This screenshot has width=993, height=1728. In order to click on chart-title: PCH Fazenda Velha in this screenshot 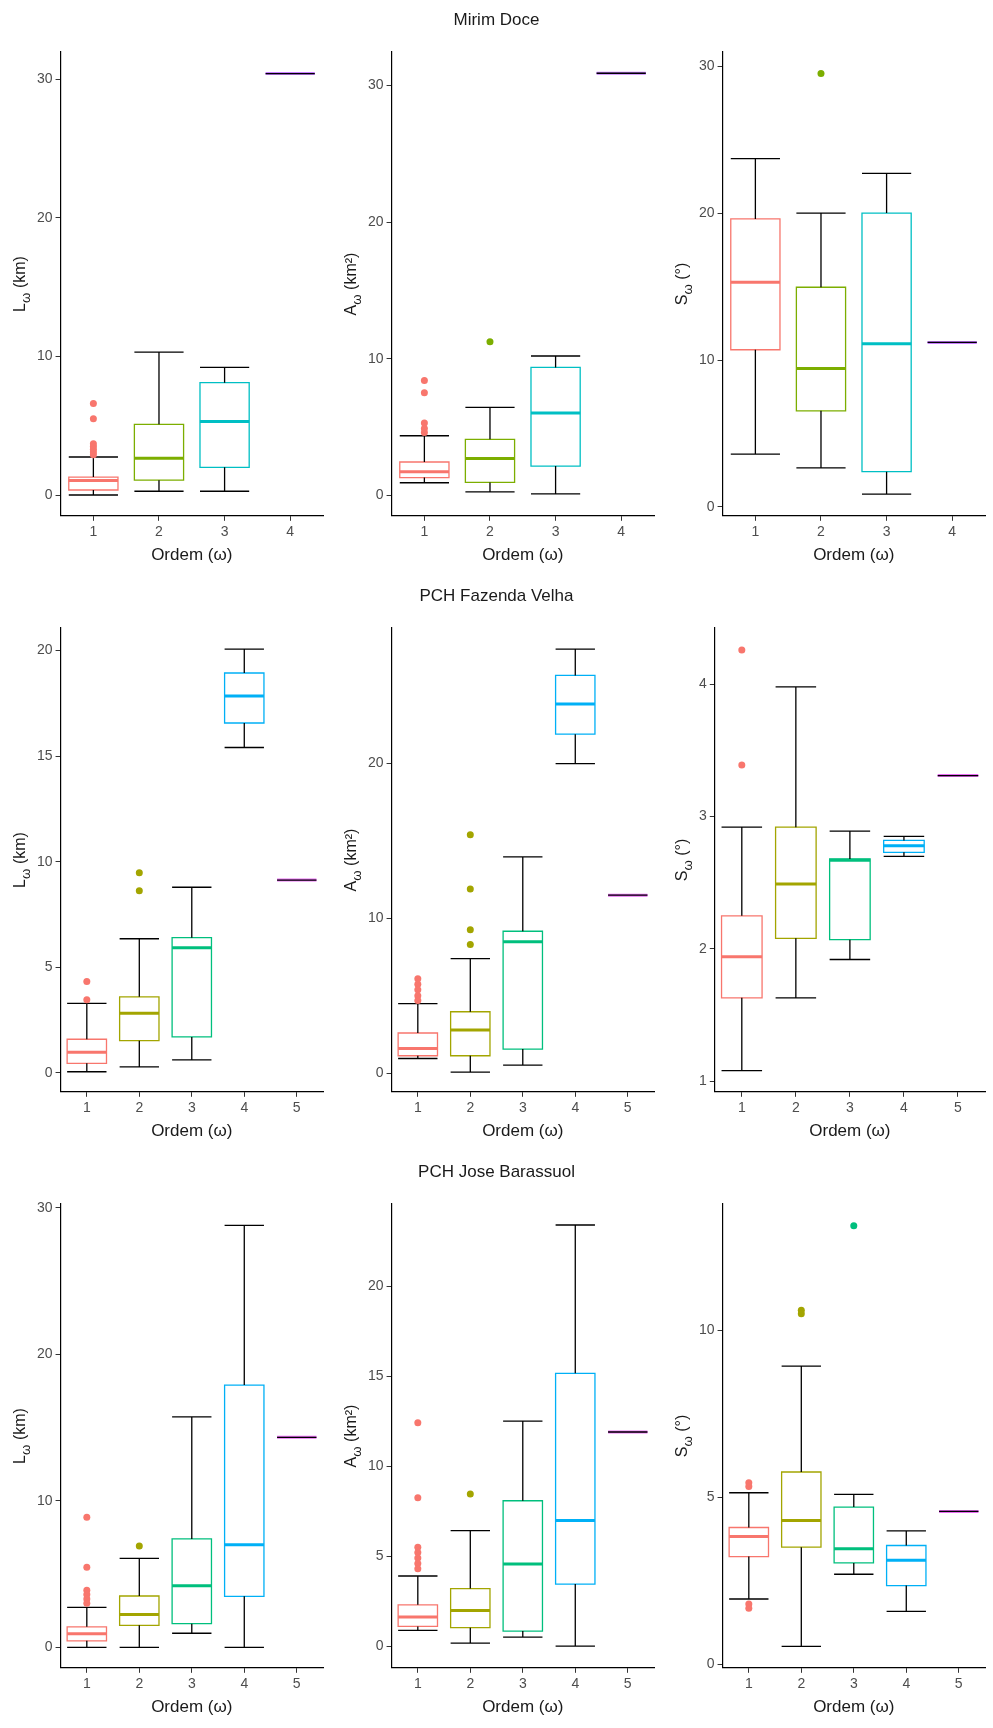, I will do `click(496, 596)`.